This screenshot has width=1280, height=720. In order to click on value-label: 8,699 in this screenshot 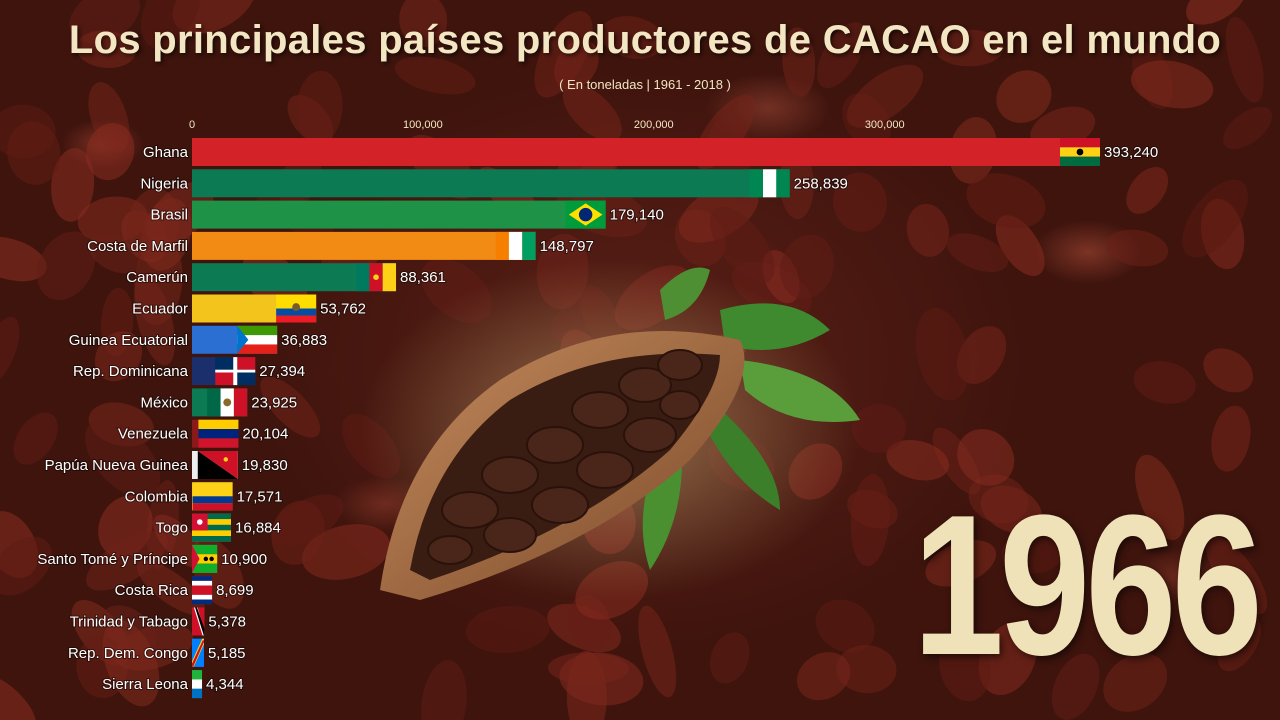, I will do `click(235, 590)`.